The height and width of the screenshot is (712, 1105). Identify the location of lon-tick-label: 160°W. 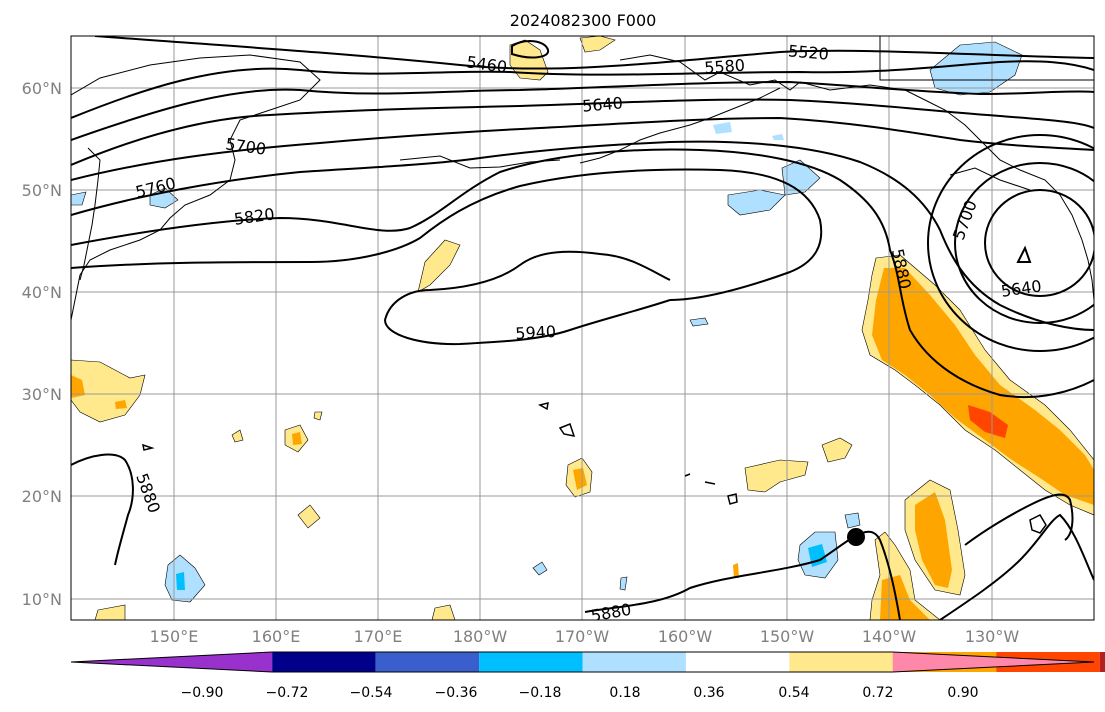
(685, 636).